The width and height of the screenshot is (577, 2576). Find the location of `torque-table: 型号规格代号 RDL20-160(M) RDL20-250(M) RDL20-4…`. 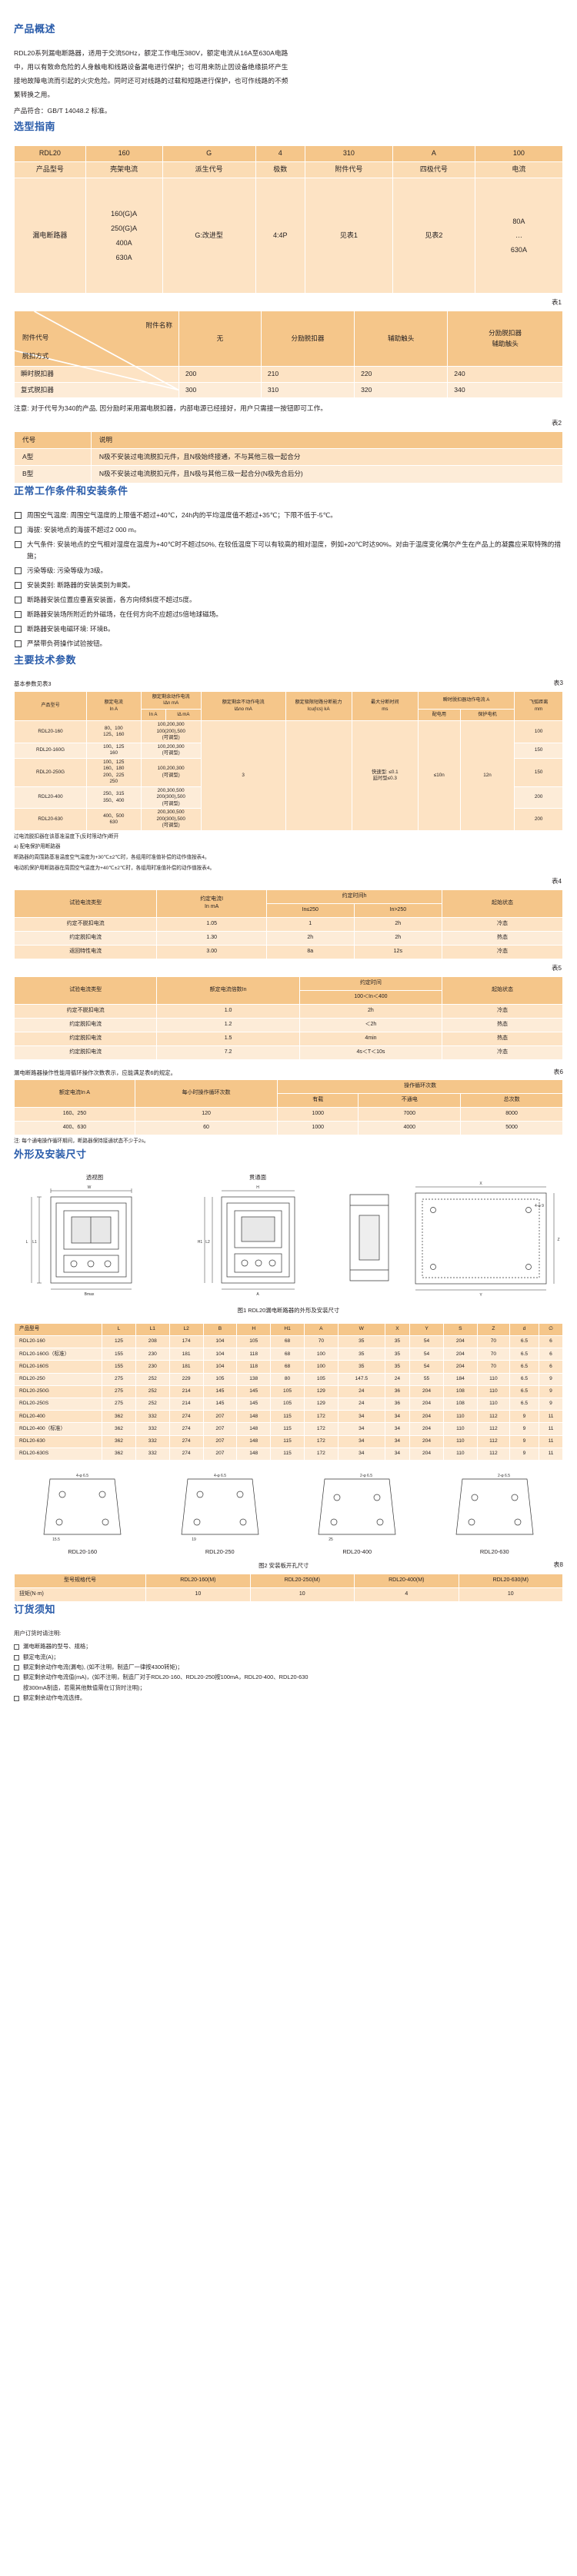

torque-table: 型号规格代号 RDL20-160(M) RDL20-250(M) RDL20-4… is located at coordinates (288, 1587).